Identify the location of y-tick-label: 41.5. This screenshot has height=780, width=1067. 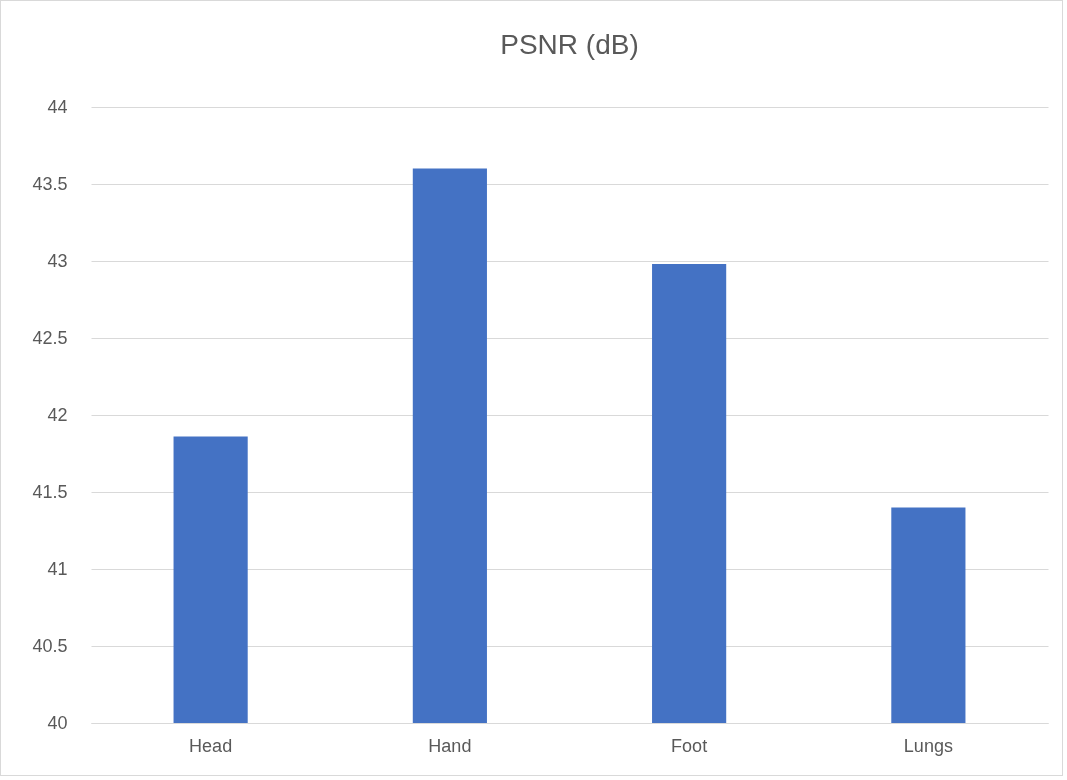
(50, 491).